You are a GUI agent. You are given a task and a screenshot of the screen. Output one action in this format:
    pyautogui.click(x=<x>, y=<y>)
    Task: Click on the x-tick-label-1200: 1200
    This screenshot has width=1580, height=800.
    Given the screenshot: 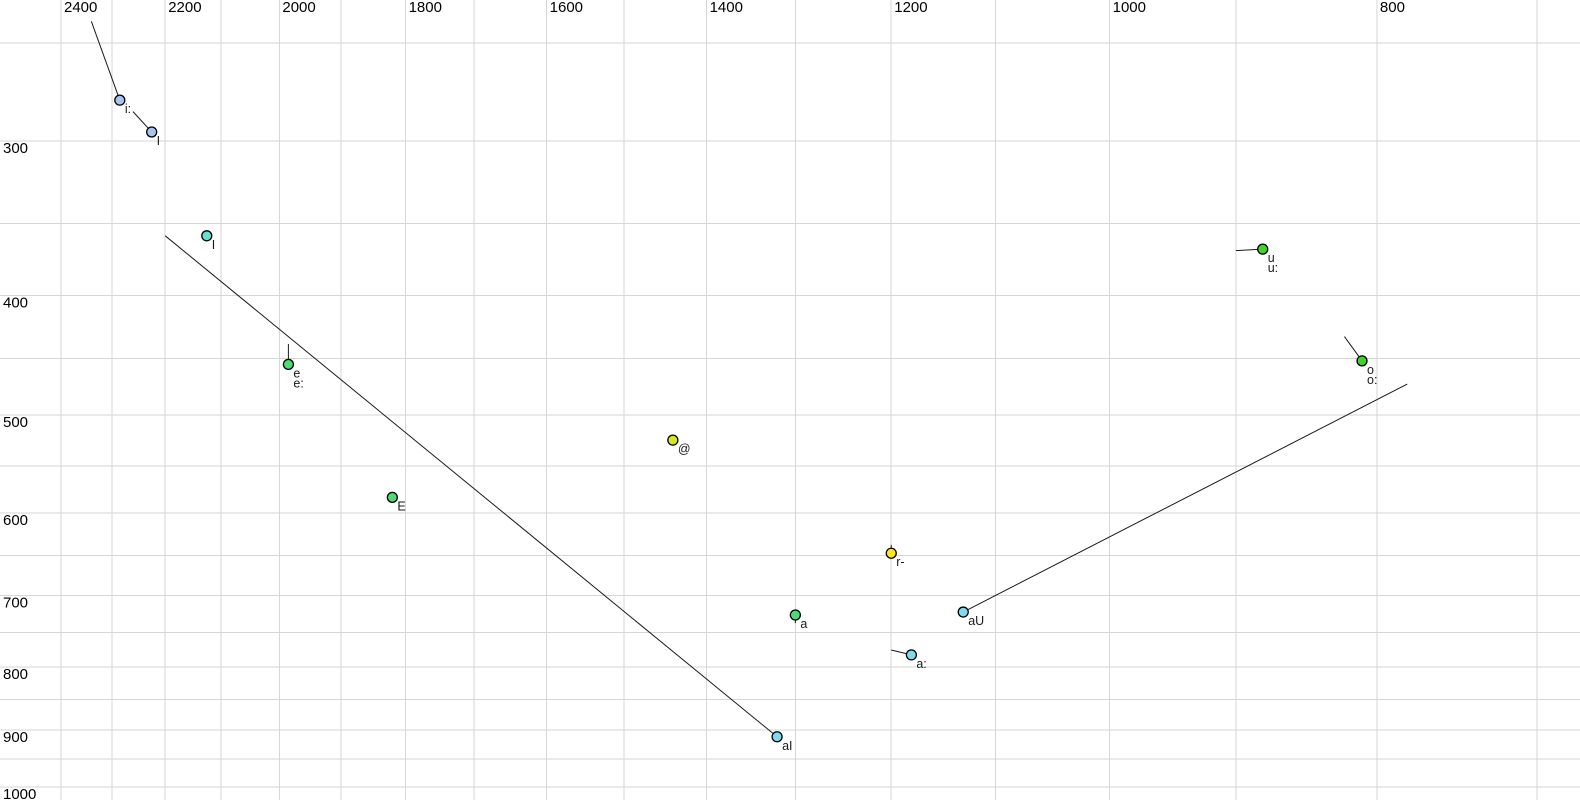 What is the action you would take?
    pyautogui.click(x=910, y=8)
    